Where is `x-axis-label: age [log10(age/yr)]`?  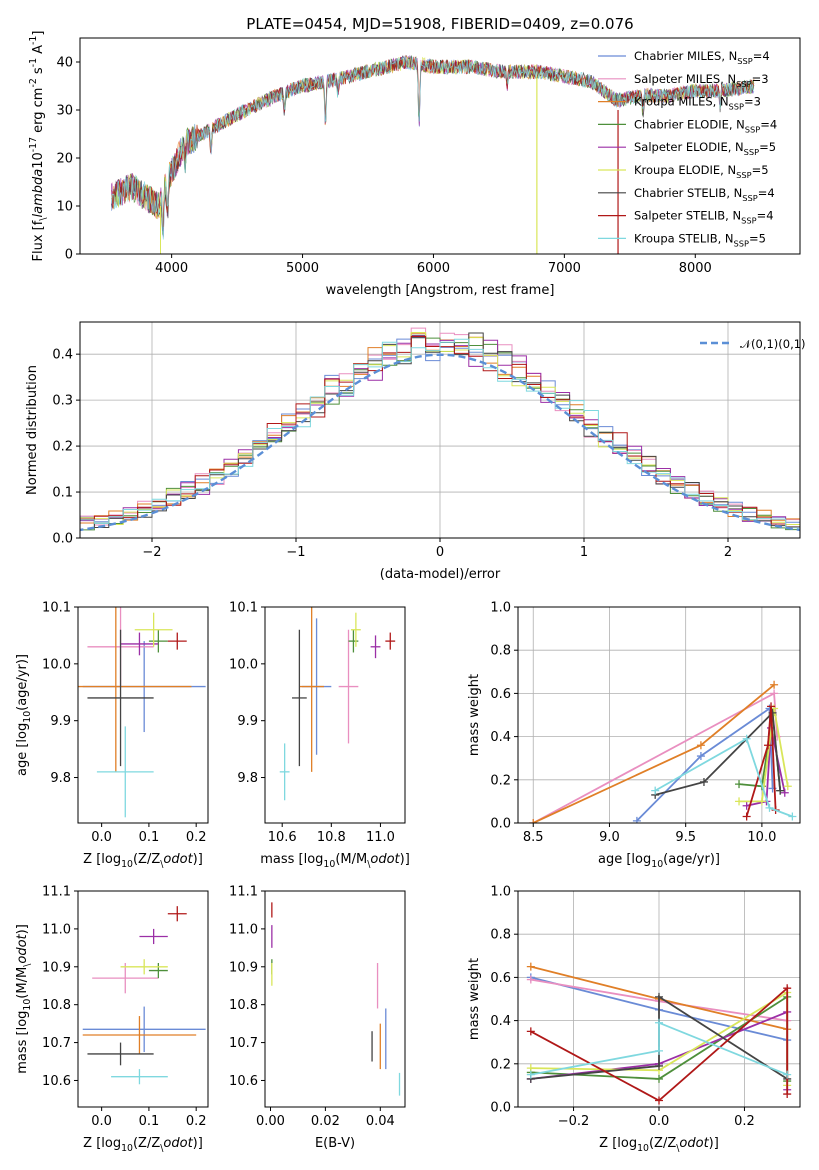
x-axis-label: age [log10(age/yr)] is located at coordinates (659, 861).